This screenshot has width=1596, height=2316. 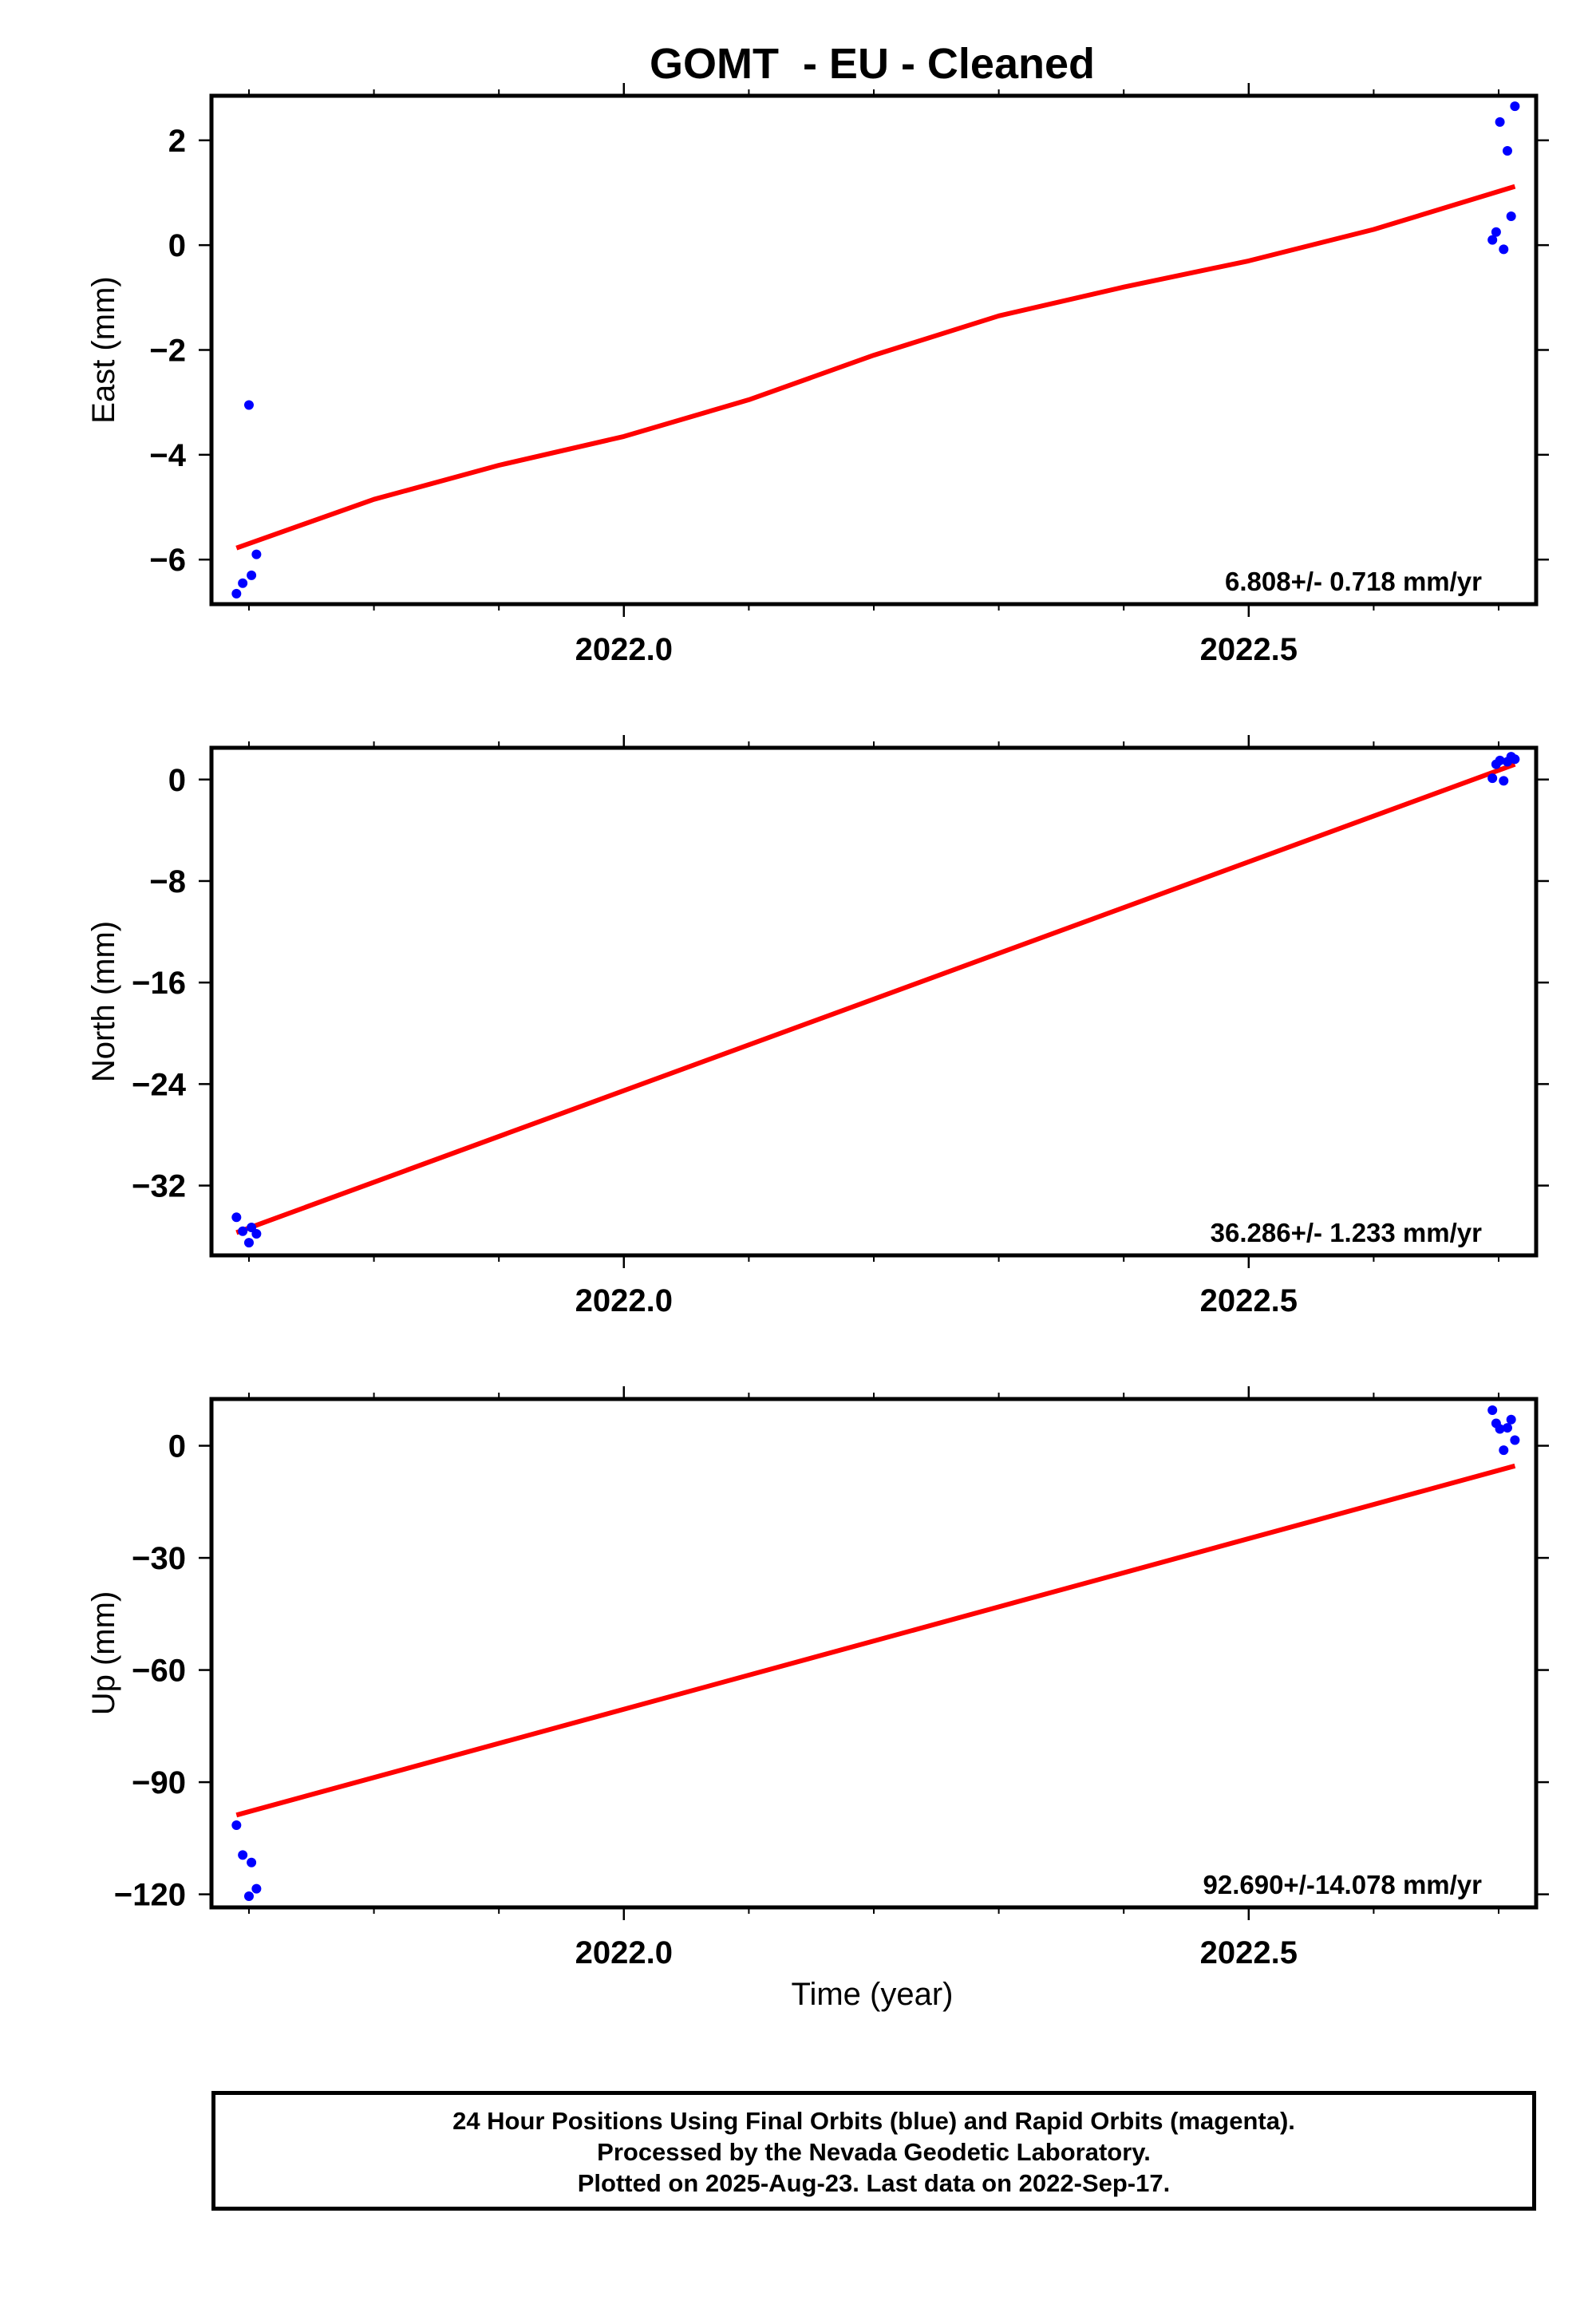 What do you see at coordinates (167, 881) in the screenshot?
I see `north-y-tick-label: −8` at bounding box center [167, 881].